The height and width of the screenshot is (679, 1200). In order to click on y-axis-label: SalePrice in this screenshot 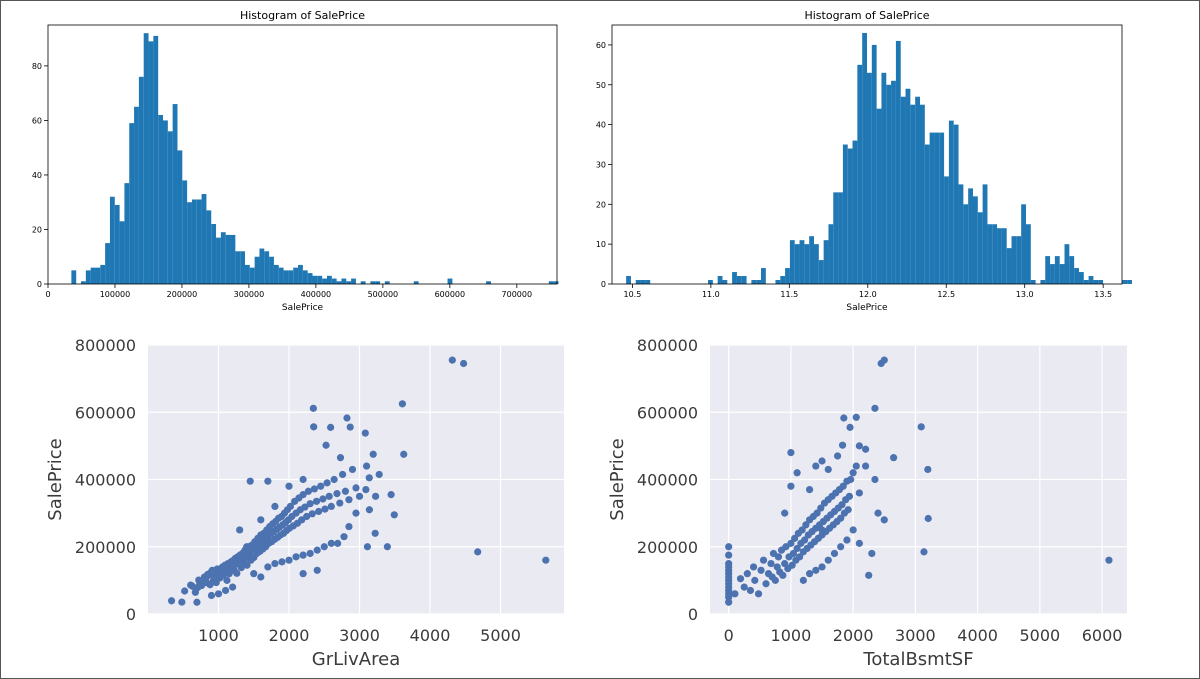, I will do `click(617, 479)`.